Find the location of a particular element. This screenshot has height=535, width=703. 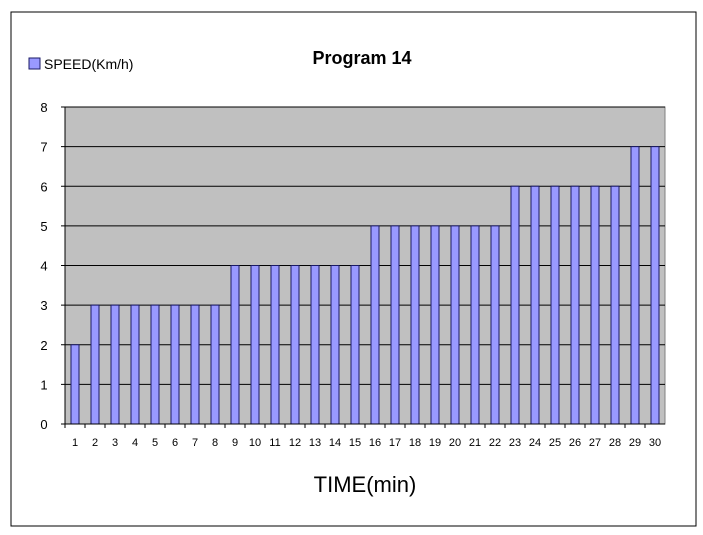

y-tick-label: 8 is located at coordinates (43, 107).